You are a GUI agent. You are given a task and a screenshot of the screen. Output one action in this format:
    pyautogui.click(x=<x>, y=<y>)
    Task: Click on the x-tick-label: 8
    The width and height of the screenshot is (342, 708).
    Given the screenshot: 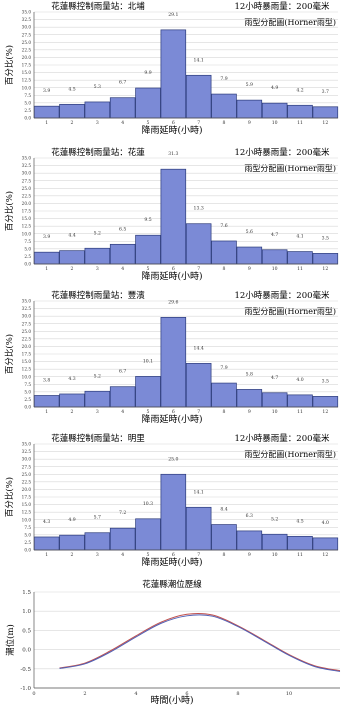 What is the action you would take?
    pyautogui.click(x=224, y=123)
    